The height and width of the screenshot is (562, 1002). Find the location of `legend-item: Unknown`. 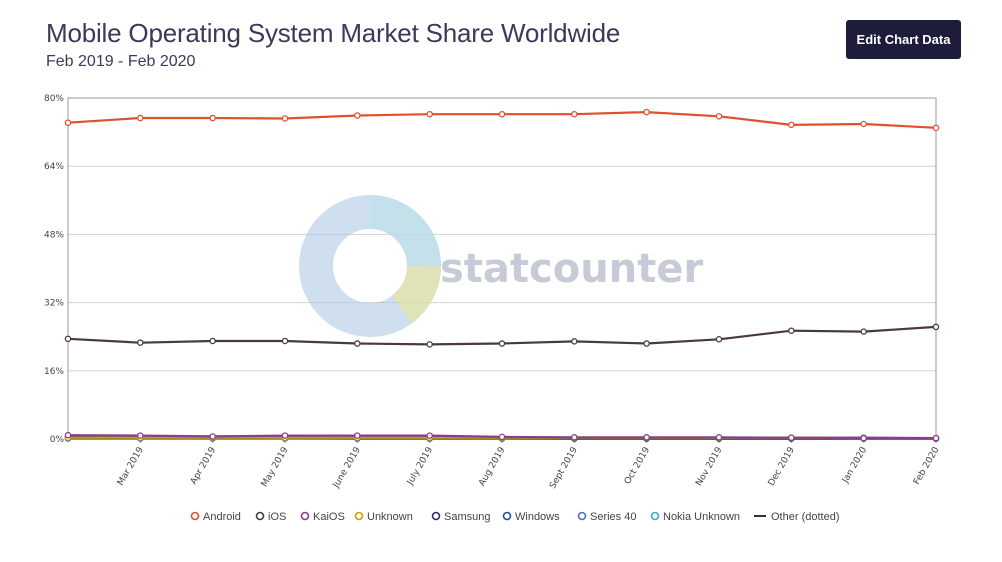

legend-item: Unknown is located at coordinates (383, 517).